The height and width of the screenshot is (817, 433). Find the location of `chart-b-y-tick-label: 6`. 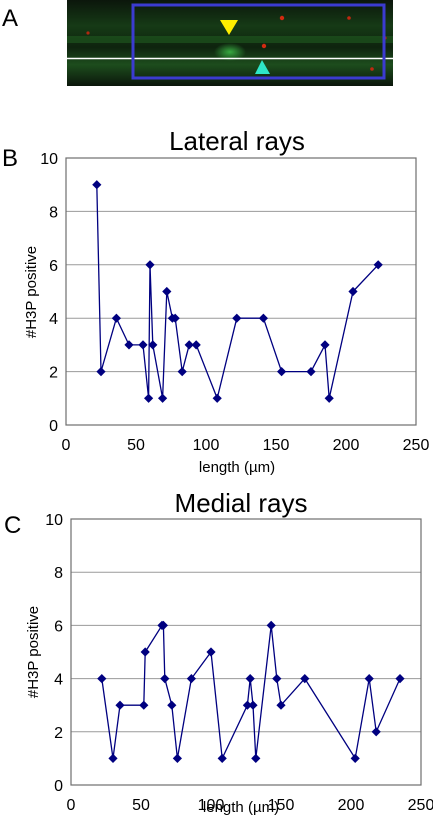

chart-b-y-tick-label: 6 is located at coordinates (53, 266).